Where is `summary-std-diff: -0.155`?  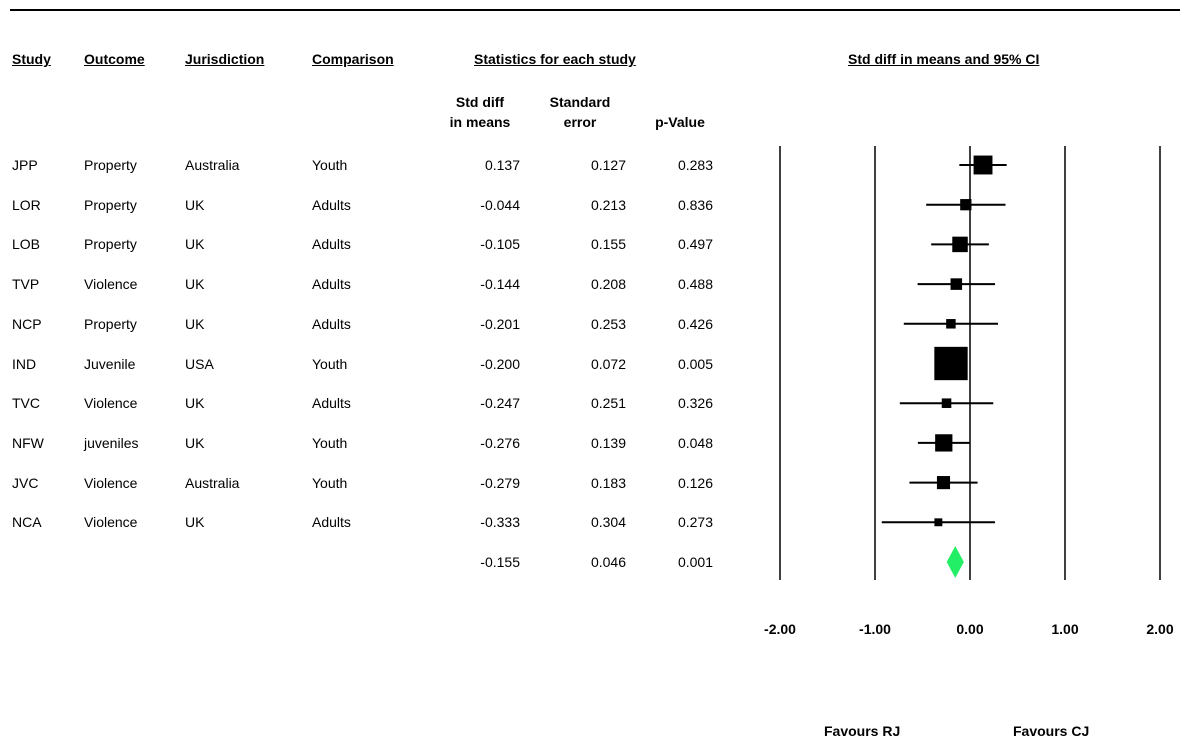 summary-std-diff: -0.155 is located at coordinates (500, 562).